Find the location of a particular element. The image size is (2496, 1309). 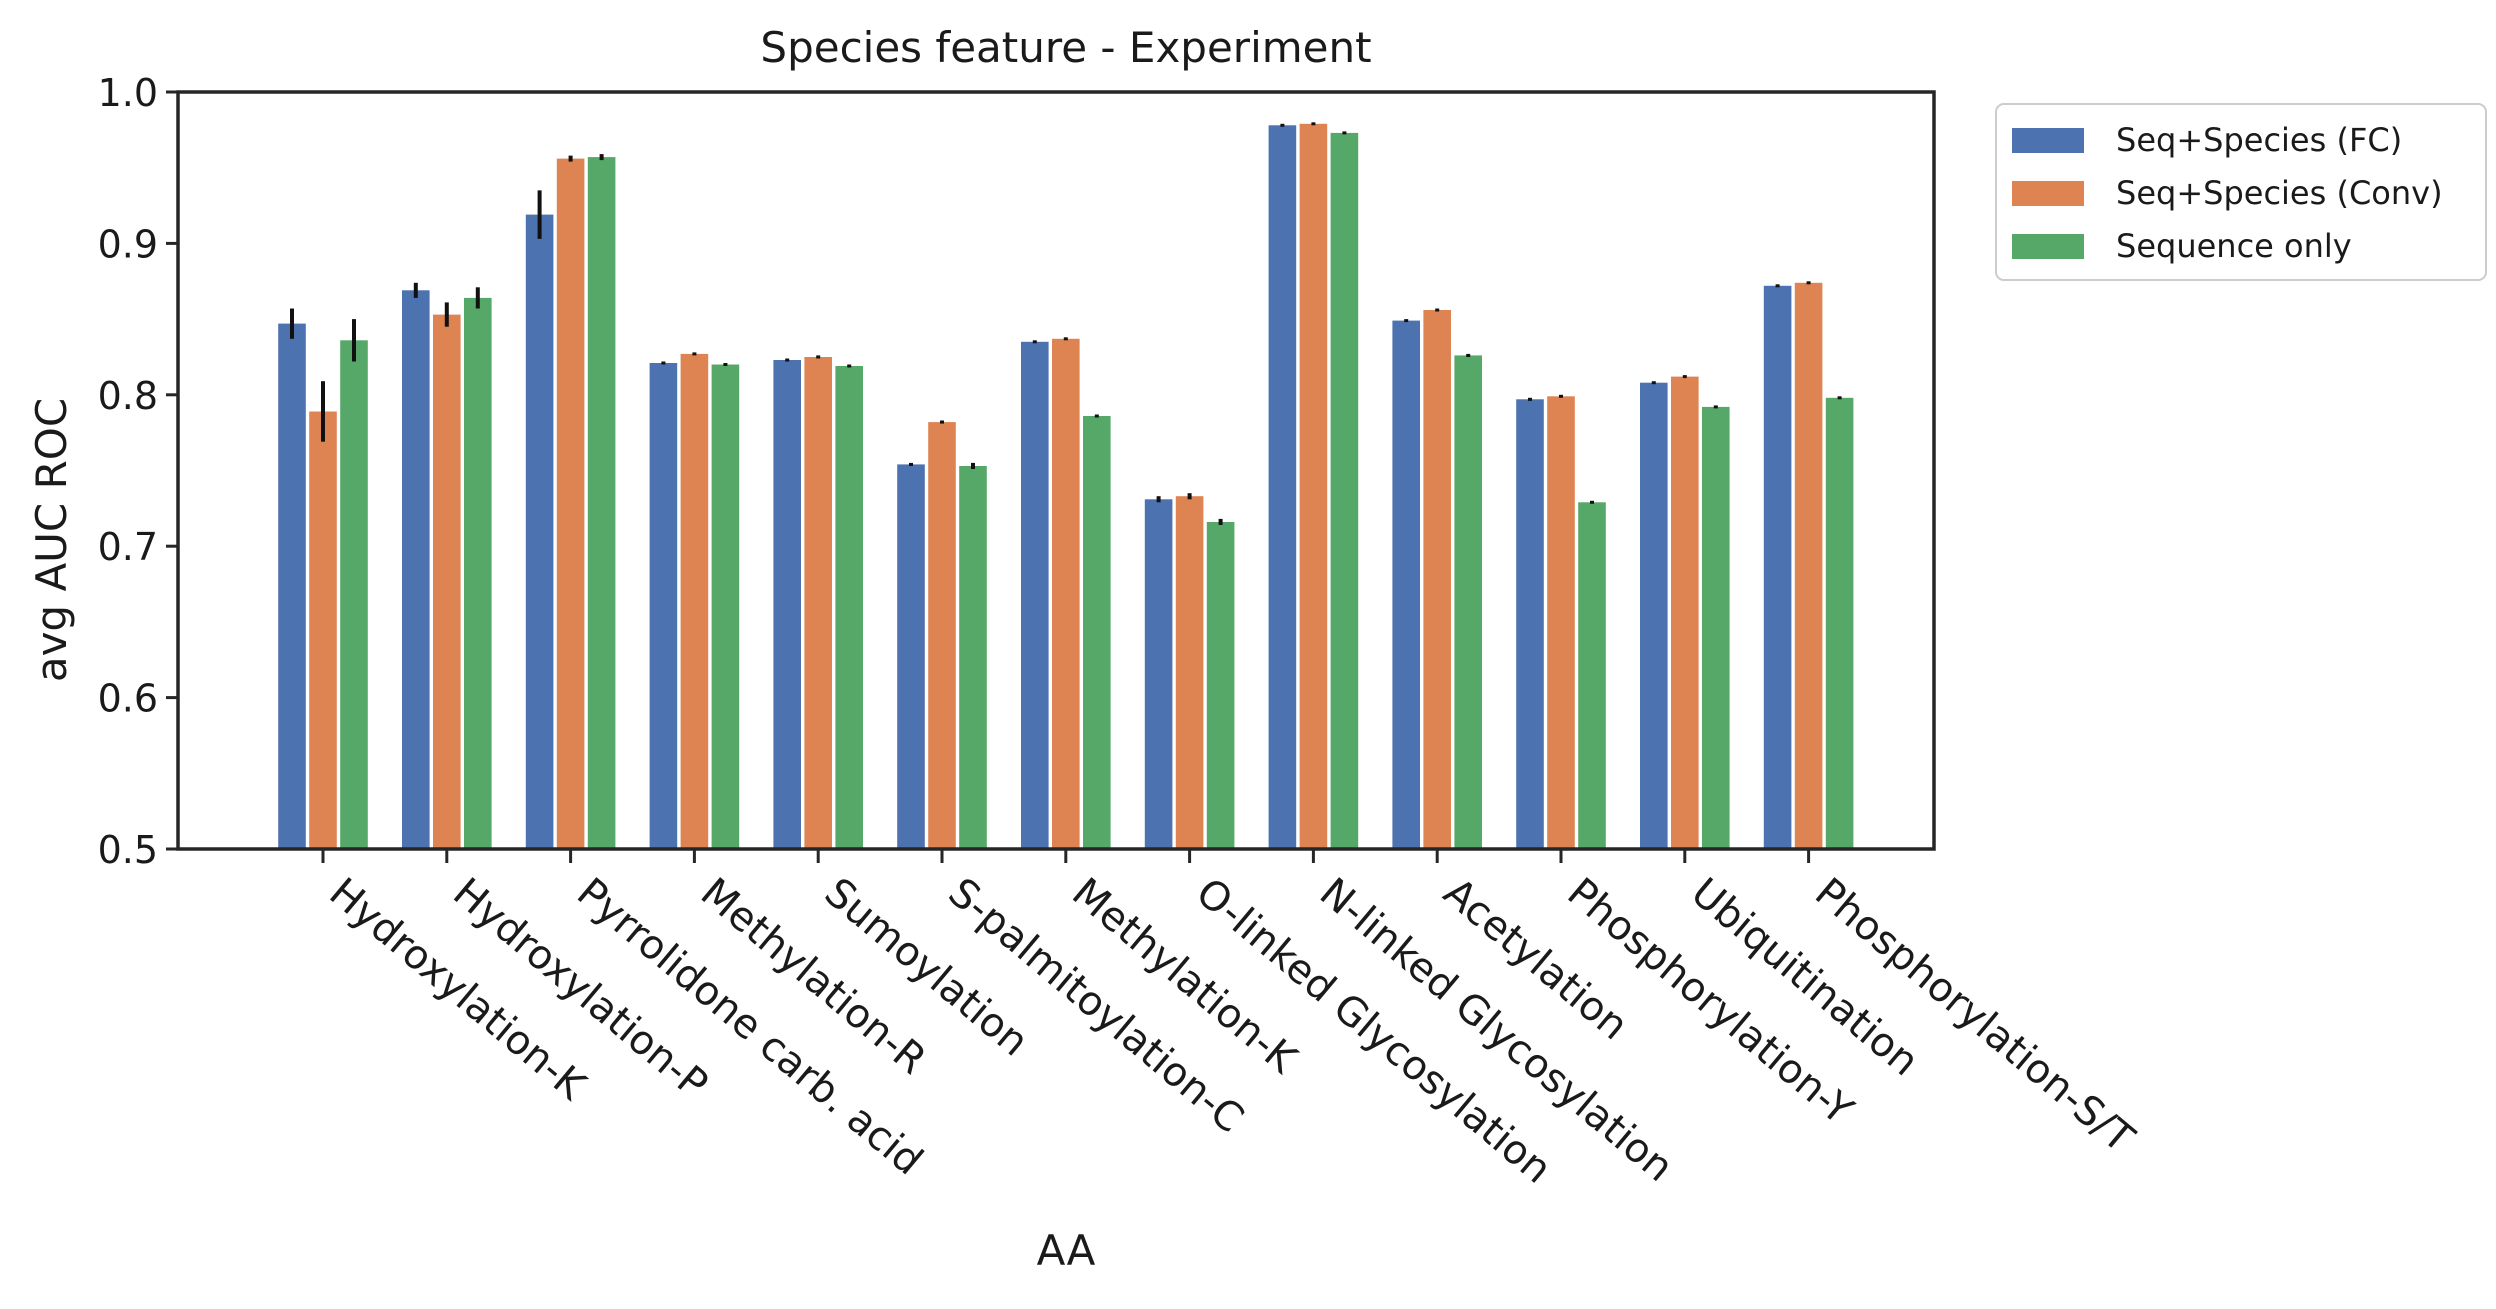

y-tick-label-1: 0.5 is located at coordinates (128, 850).